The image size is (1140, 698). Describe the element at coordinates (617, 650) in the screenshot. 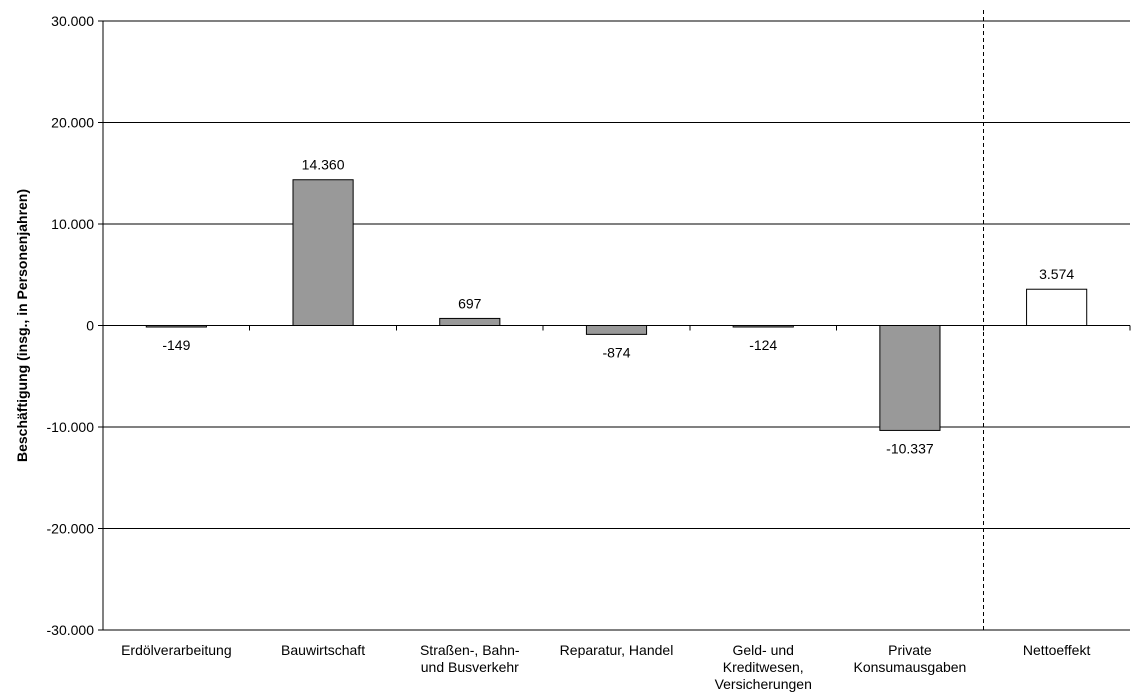

I see `x-category-label: Reparatur, Handel` at that location.